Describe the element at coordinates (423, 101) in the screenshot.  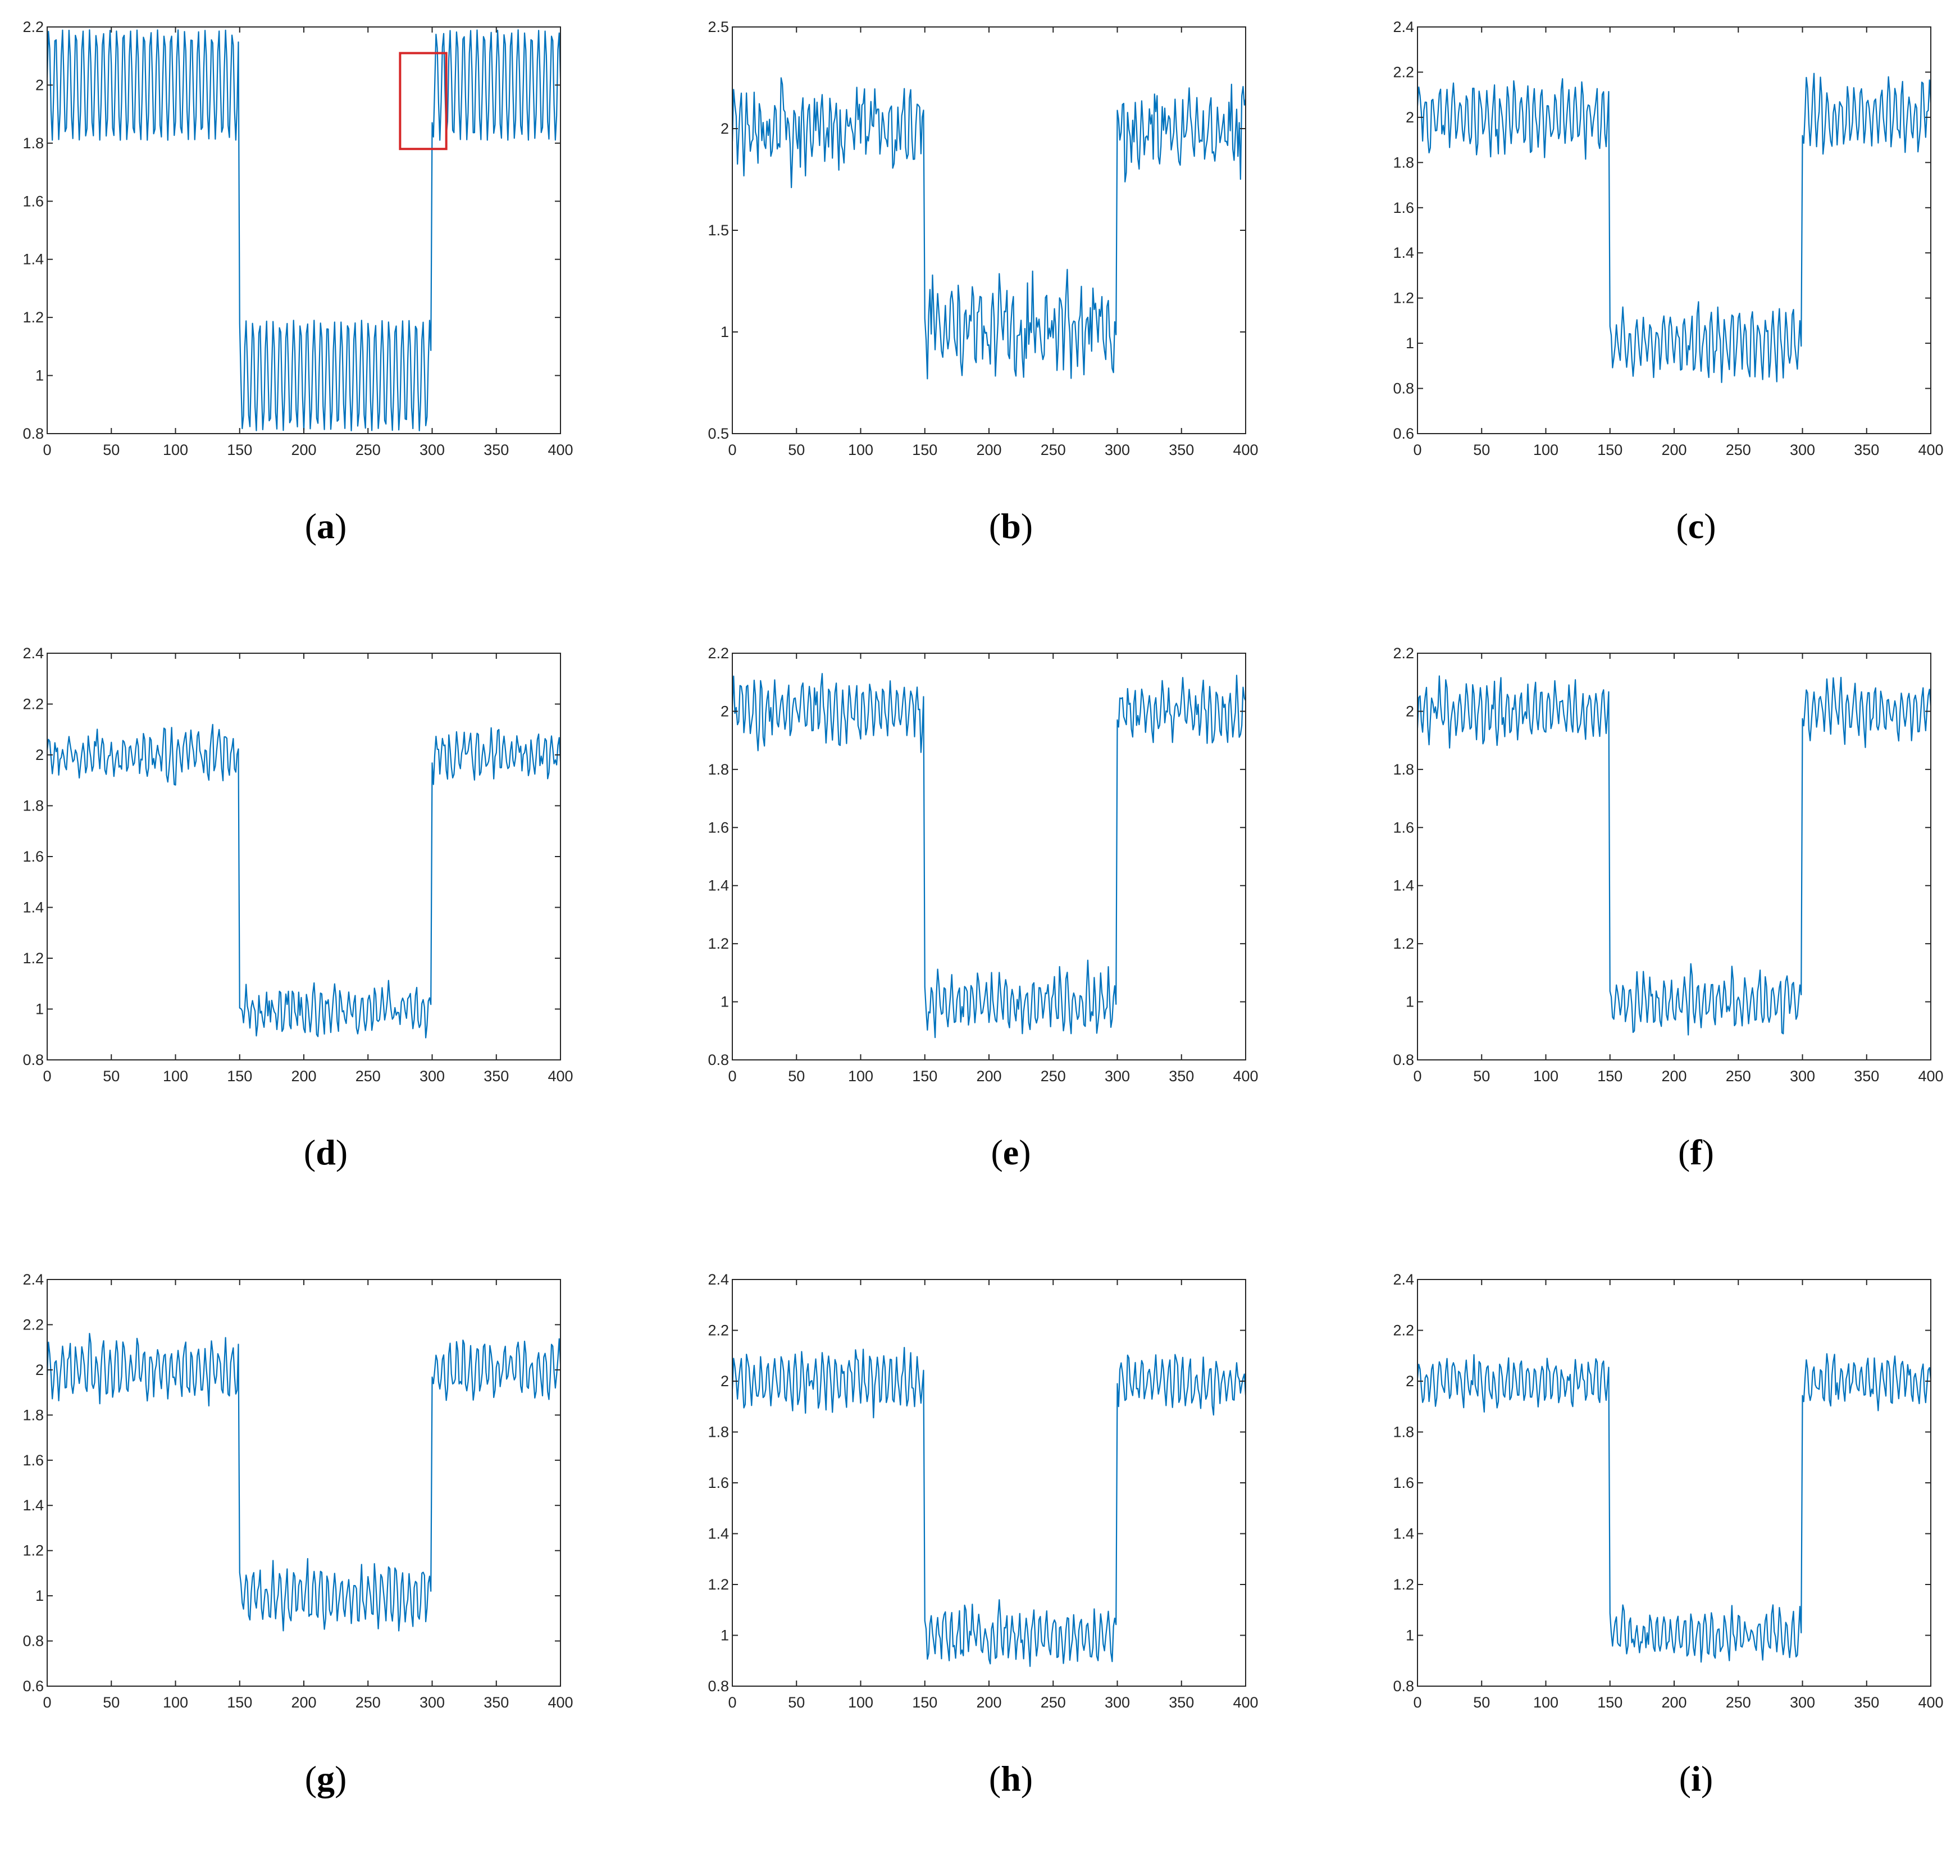
I see `highlight-box` at that location.